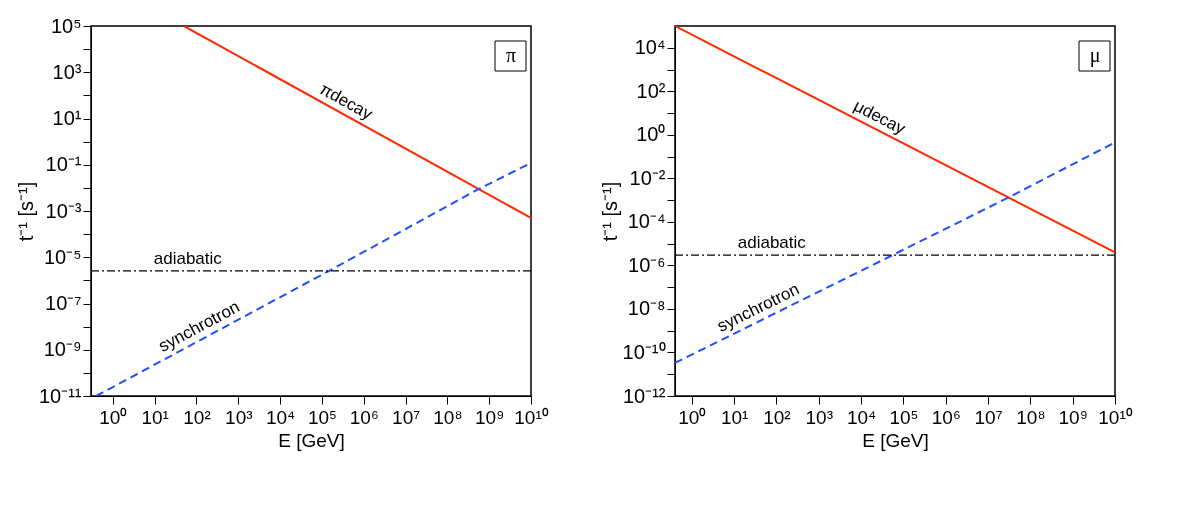 The width and height of the screenshot is (1203, 510). What do you see at coordinates (644, 395) in the screenshot?
I see `y-tick-label: 10⁻¹²` at bounding box center [644, 395].